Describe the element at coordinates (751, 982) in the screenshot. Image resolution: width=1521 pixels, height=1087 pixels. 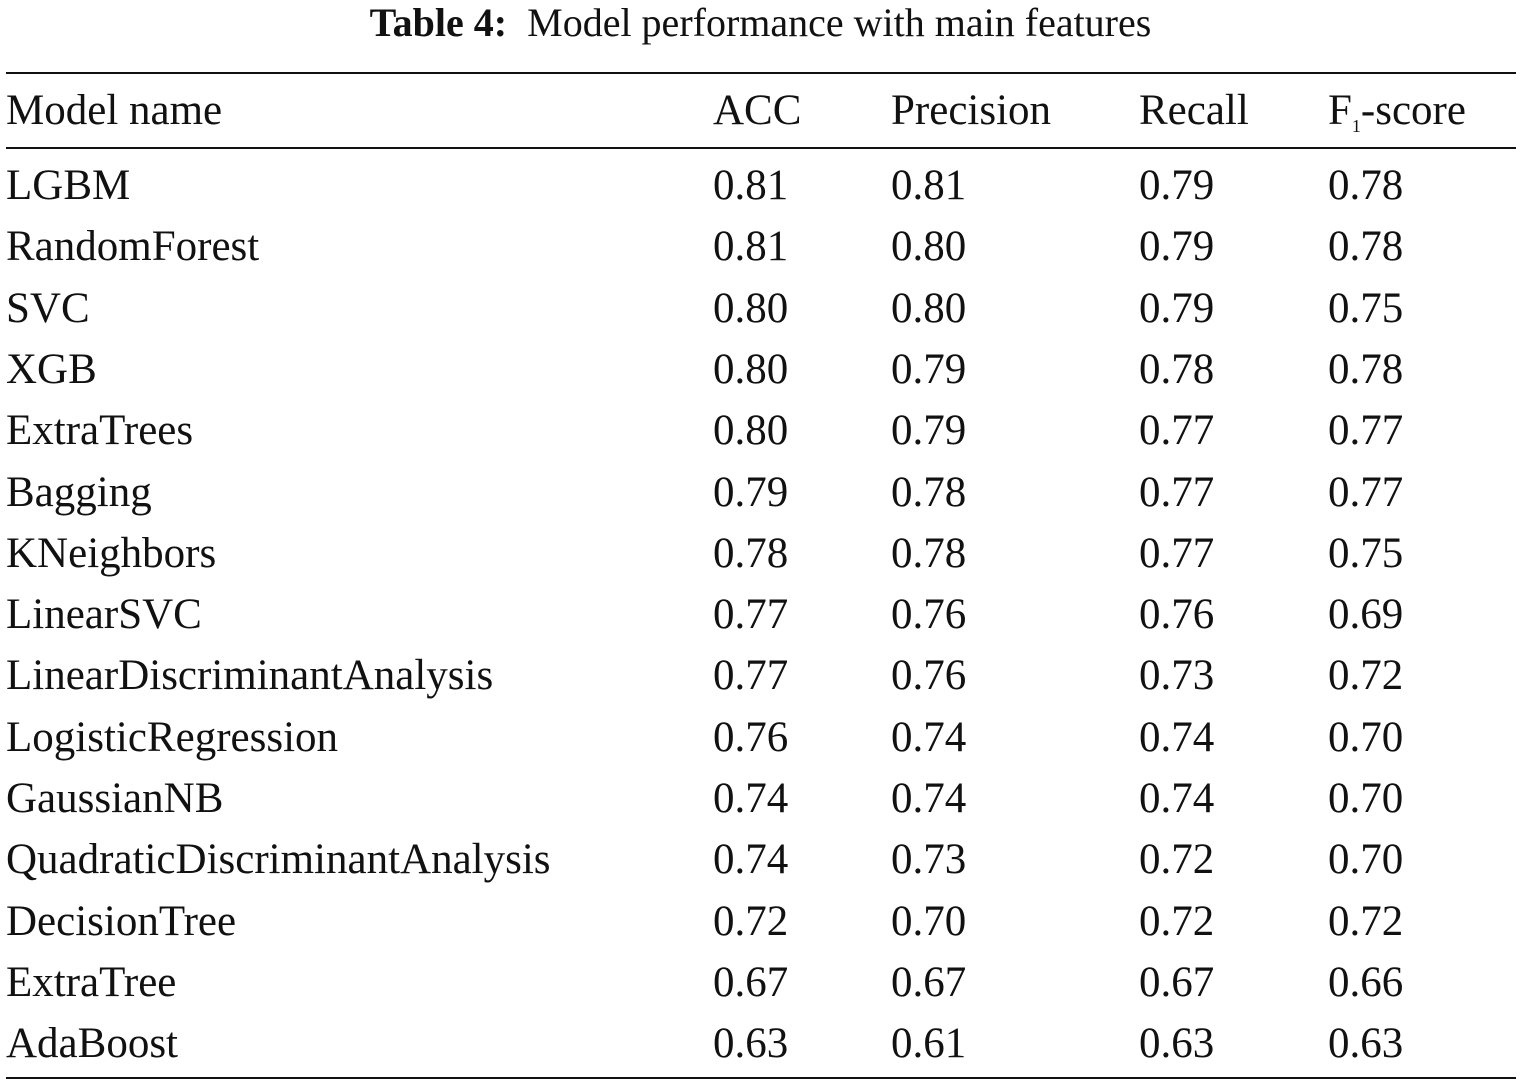
I see `cell-acc: 0.67` at that location.